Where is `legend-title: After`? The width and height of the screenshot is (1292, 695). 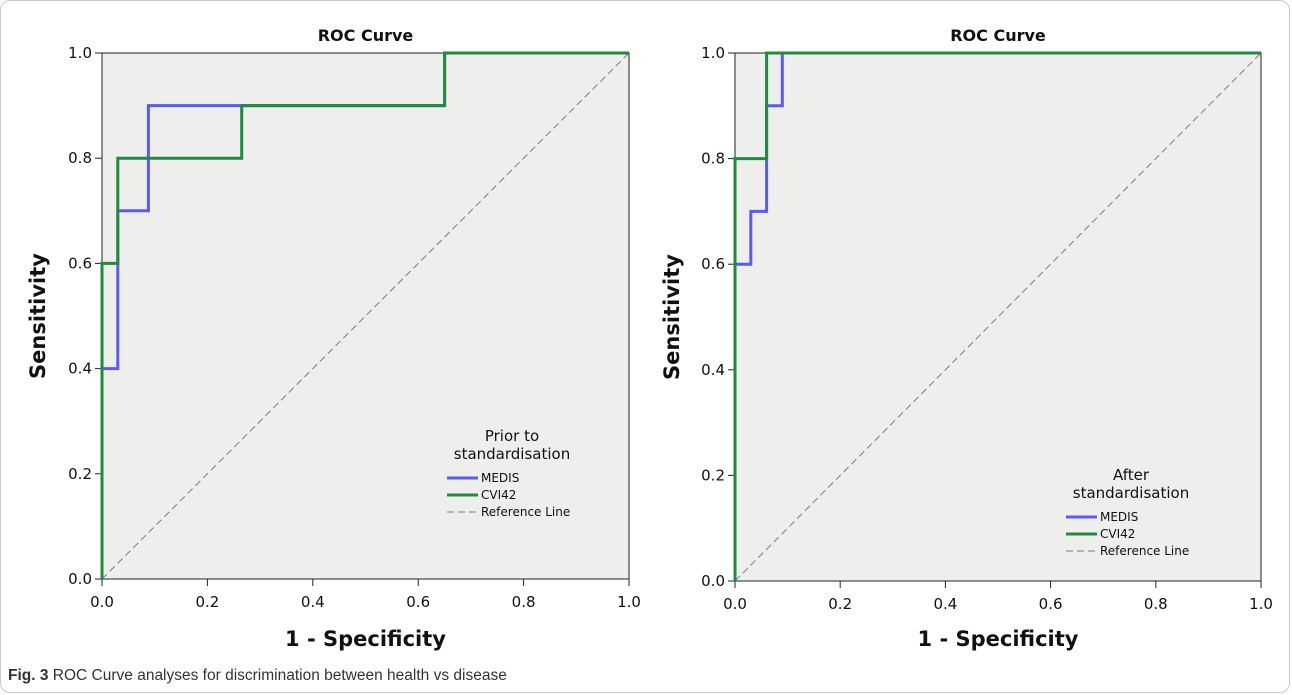
legend-title: After is located at coordinates (1131, 475).